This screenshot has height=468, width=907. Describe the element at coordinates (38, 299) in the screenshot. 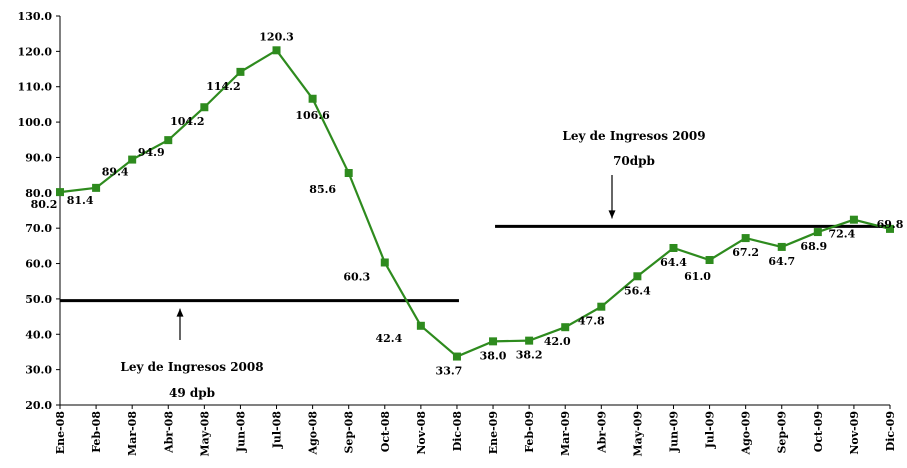

I see `y-tick-label: 50.0` at that location.